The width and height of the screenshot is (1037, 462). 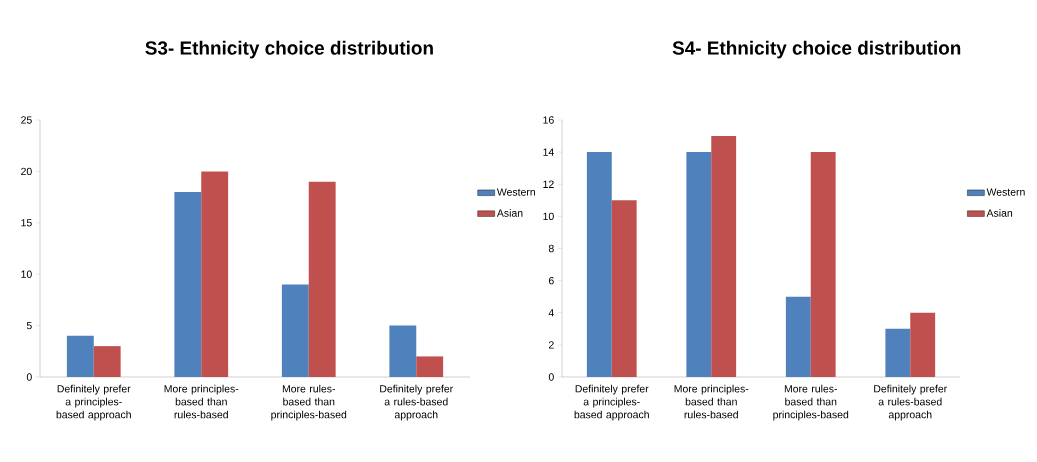 I want to click on chart-title: S4- Ethnicity choice distribution, so click(x=816, y=49).